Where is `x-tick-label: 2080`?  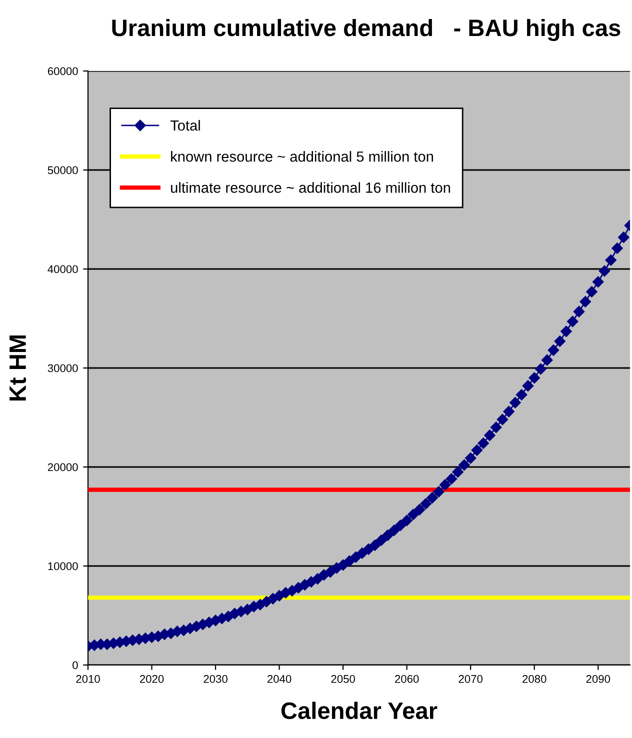
x-tick-label: 2080 is located at coordinates (534, 679).